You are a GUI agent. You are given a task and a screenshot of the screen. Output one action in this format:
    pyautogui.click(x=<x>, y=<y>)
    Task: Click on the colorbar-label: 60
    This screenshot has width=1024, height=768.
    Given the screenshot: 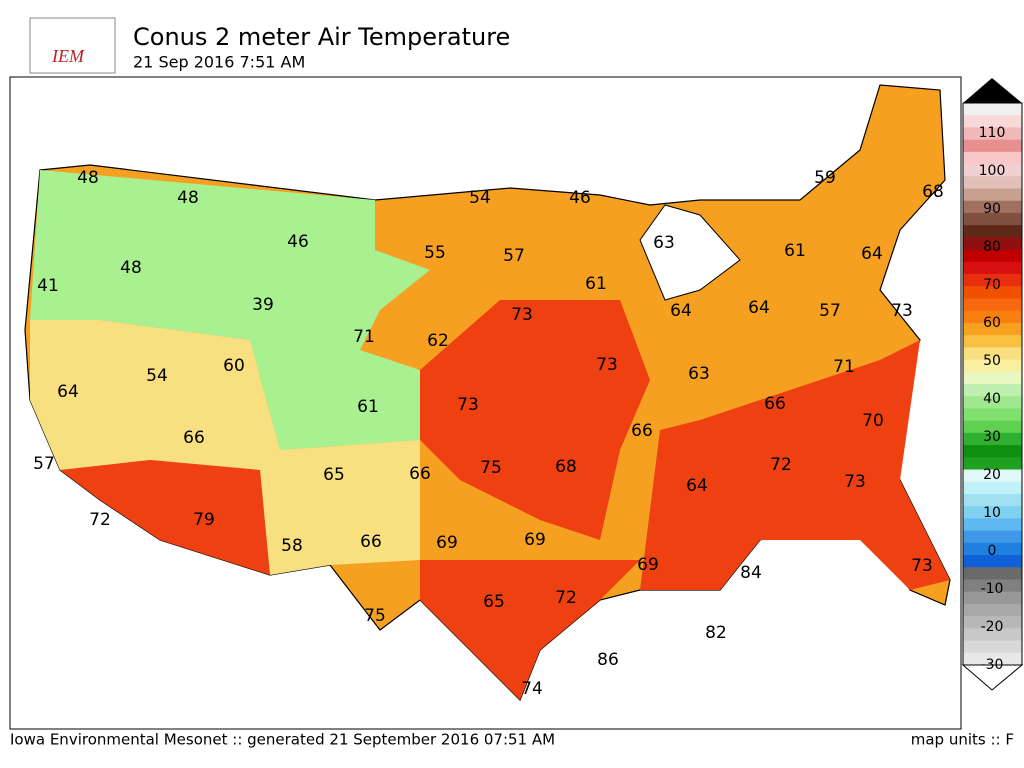 What is the action you would take?
    pyautogui.click(x=992, y=323)
    